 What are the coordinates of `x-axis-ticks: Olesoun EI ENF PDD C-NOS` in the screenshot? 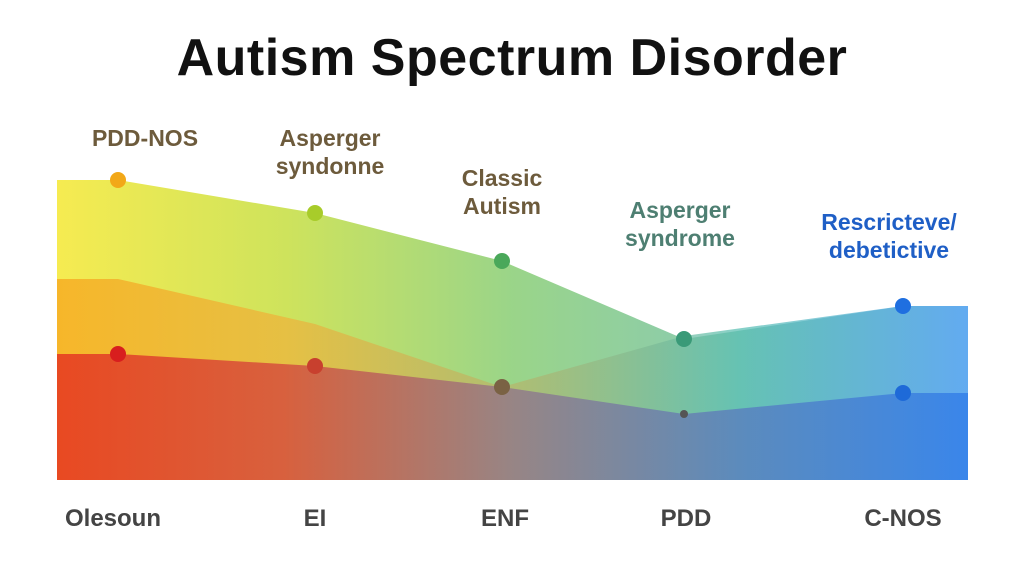 It's located at (503, 518).